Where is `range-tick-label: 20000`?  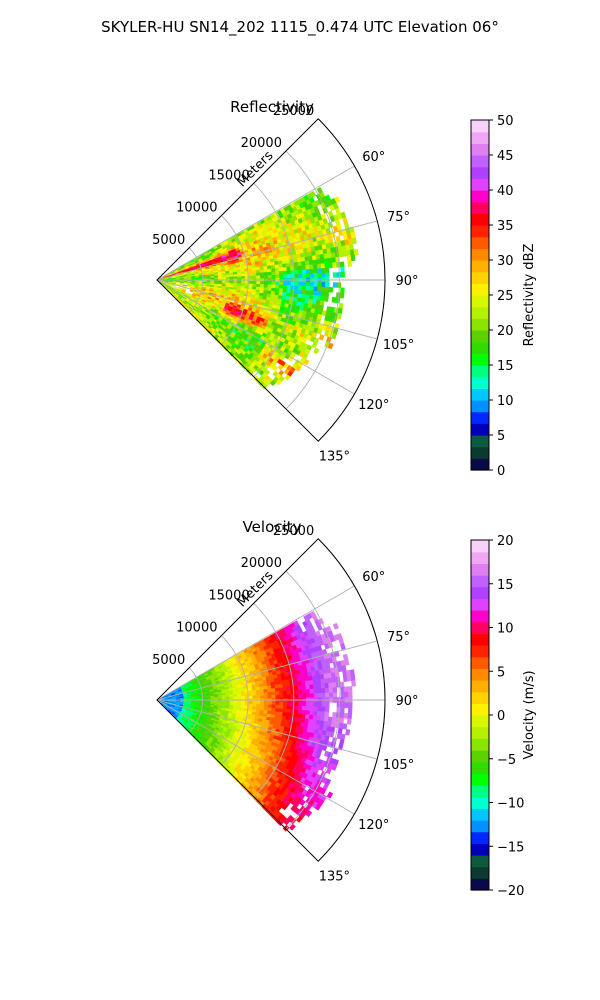 range-tick-label: 20000 is located at coordinates (261, 143).